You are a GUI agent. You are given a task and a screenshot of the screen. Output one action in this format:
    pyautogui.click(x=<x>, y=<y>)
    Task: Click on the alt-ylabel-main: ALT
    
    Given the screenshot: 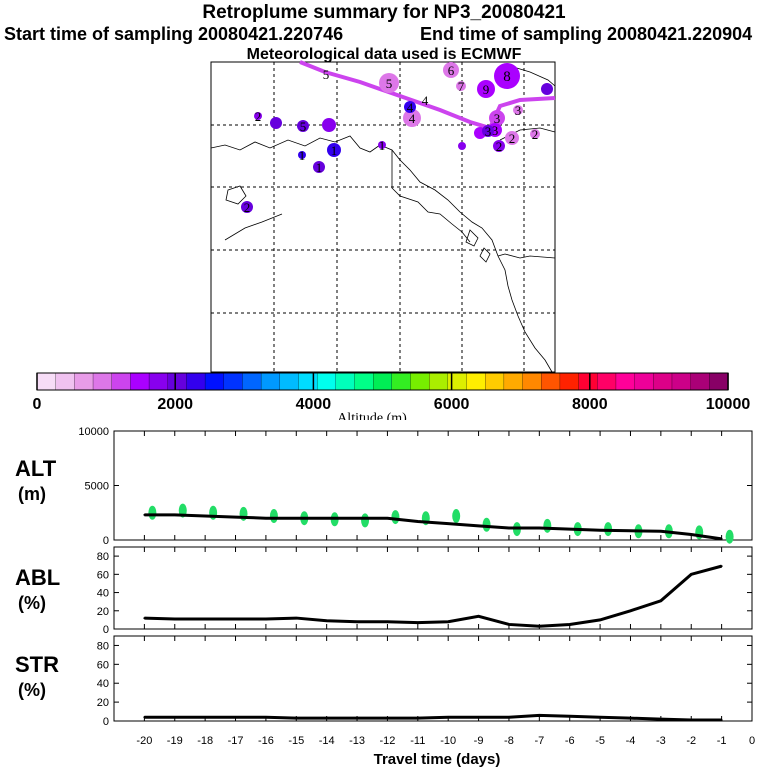 What is the action you would take?
    pyautogui.click(x=36, y=468)
    